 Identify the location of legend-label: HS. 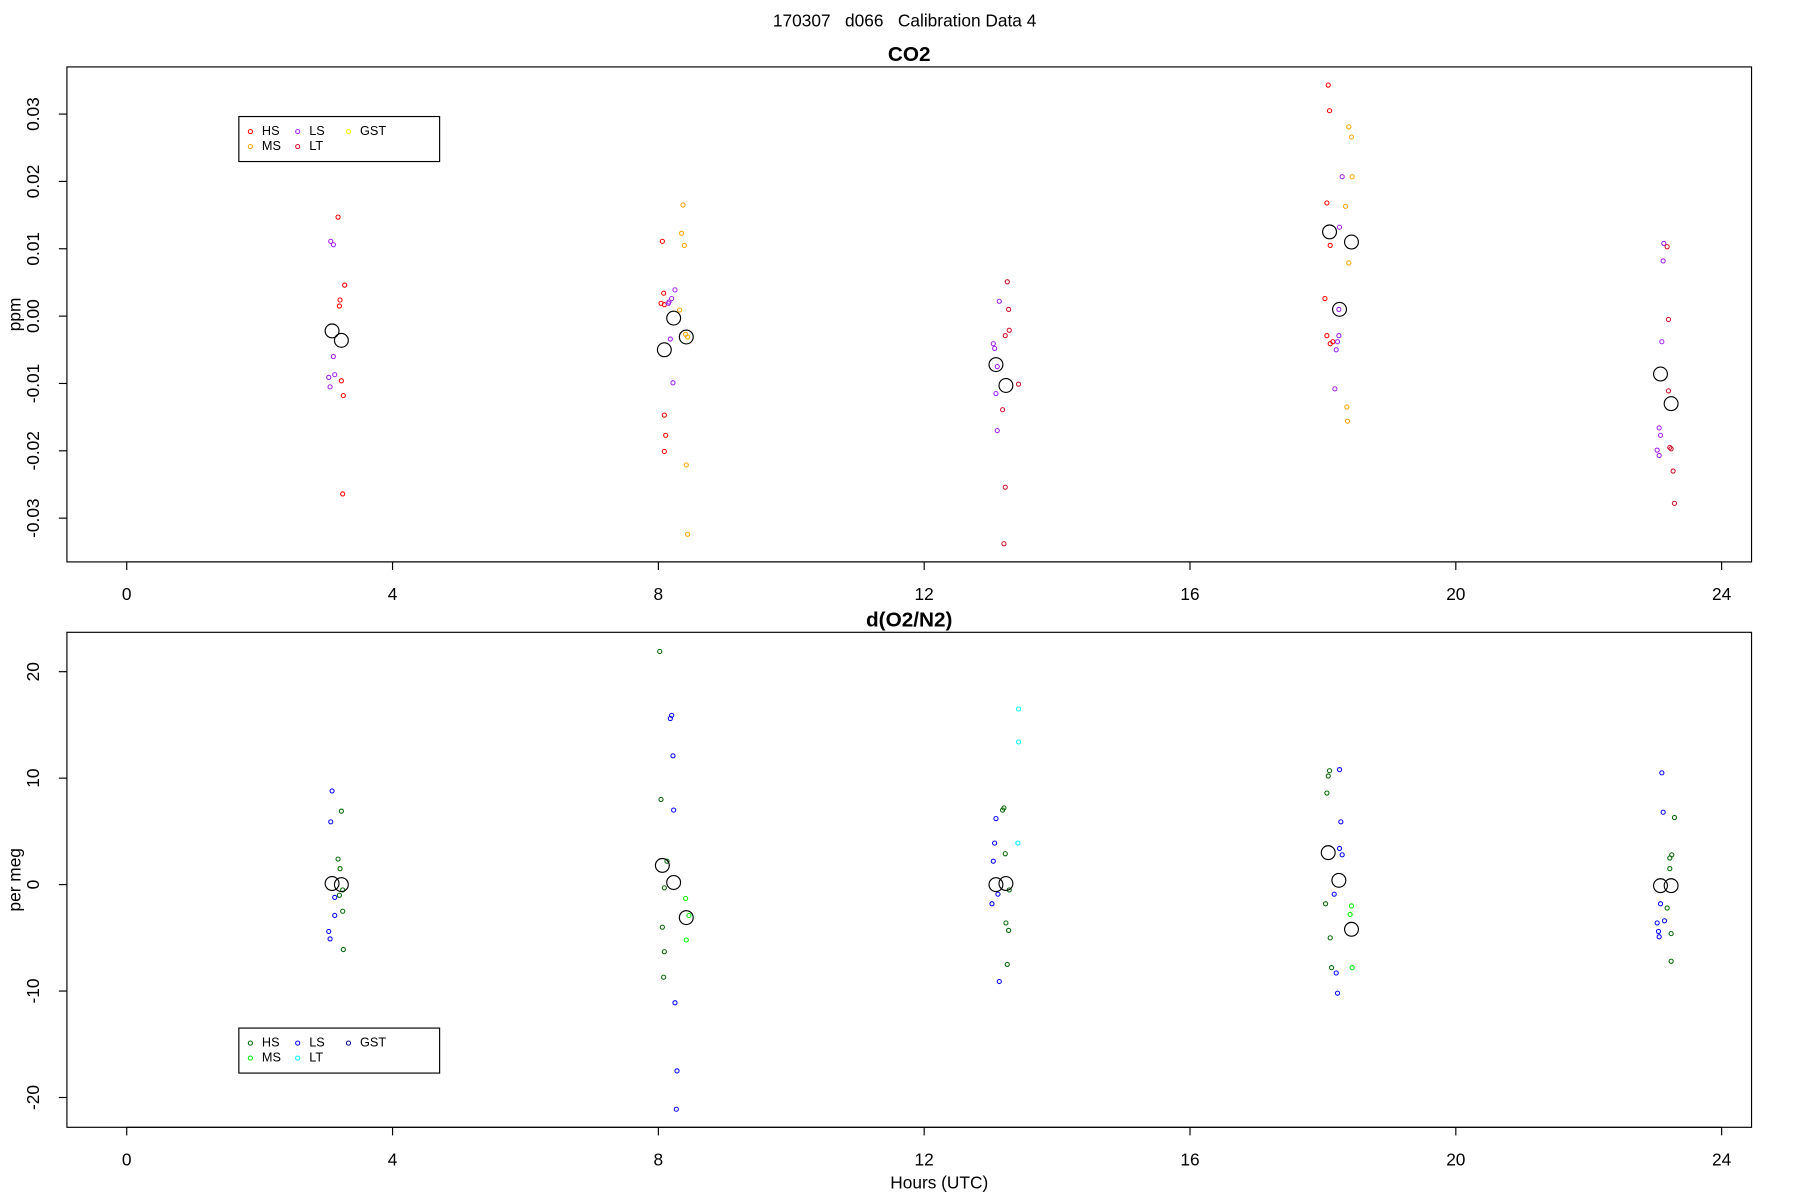
(271, 1042).